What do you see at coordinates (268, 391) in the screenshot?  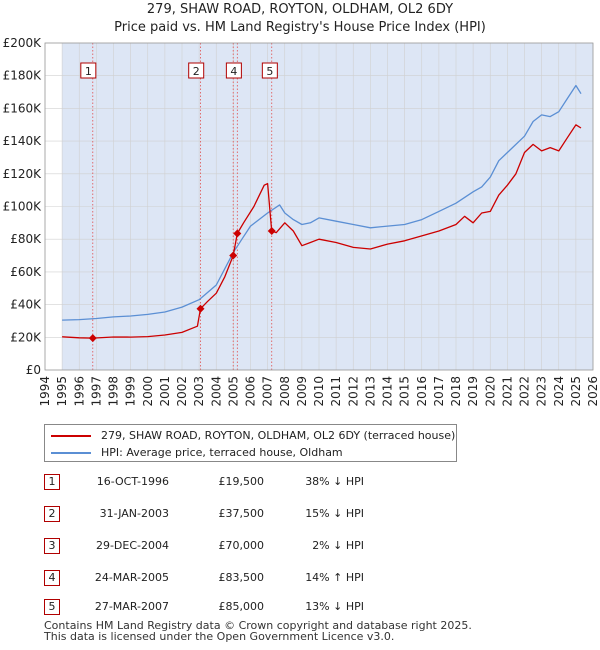 I see `x-tick-label: 2007` at bounding box center [268, 391].